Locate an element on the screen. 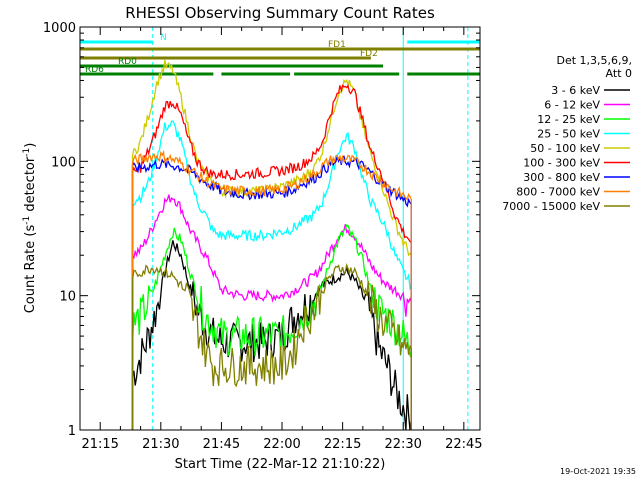 The width and height of the screenshot is (640, 480). x-tick-label: 22:00 is located at coordinates (281, 444).